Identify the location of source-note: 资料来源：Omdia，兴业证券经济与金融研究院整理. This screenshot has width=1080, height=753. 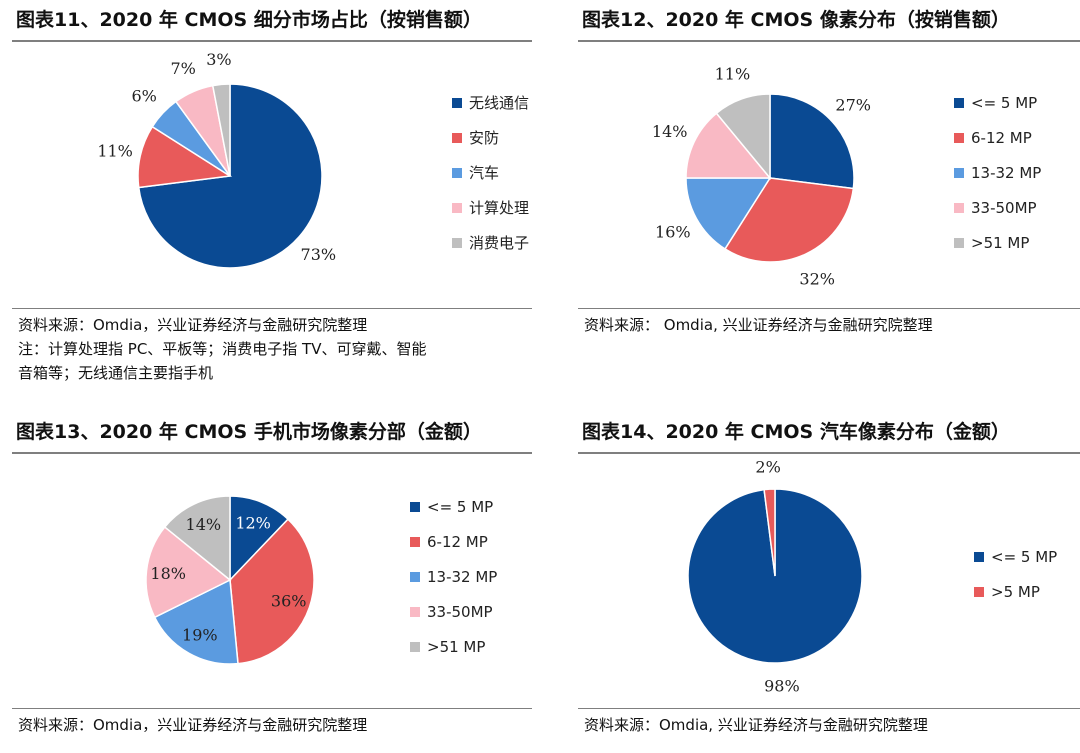
(272, 722).